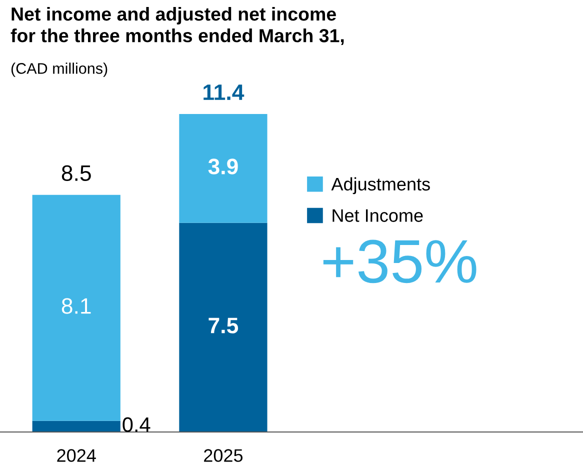 The width and height of the screenshot is (583, 464). What do you see at coordinates (377, 215) in the screenshot?
I see `legend-label: Net Income` at bounding box center [377, 215].